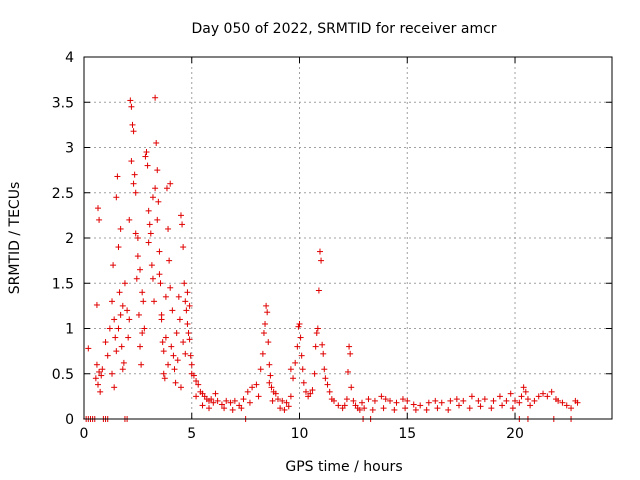  Describe the element at coordinates (63, 375) in the screenshot. I see `y-tick-label: 0.5` at that location.